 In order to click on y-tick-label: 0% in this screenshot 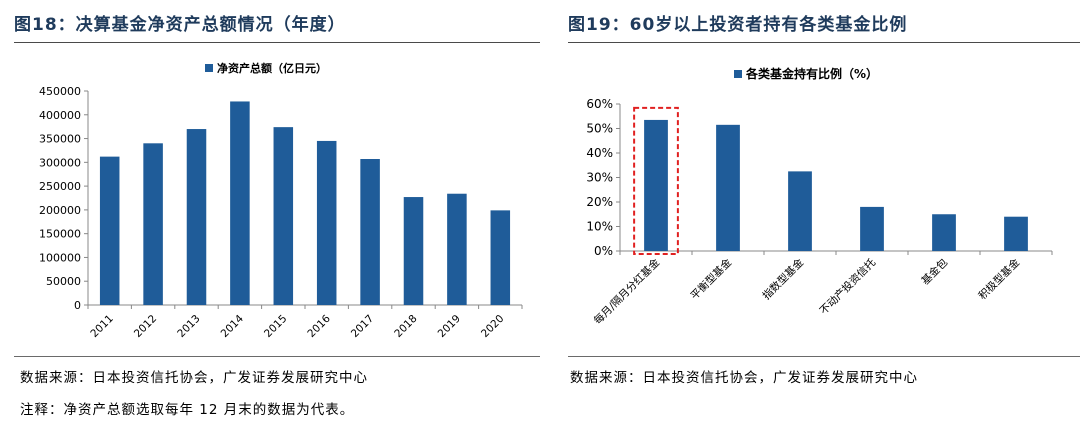, I will do `click(603, 251)`.